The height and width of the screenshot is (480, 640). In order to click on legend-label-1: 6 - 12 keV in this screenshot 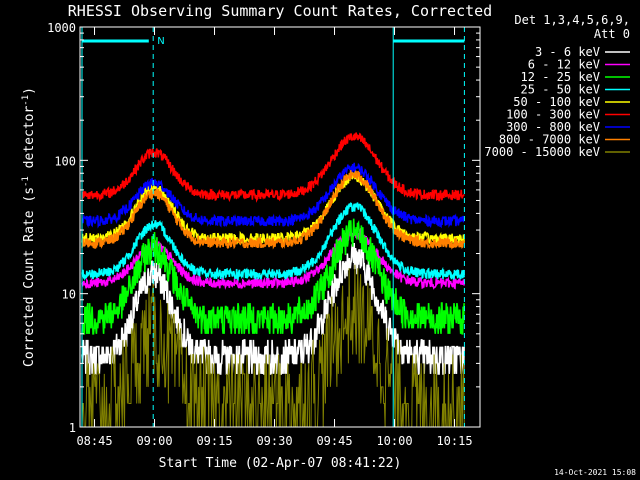, I will do `click(564, 65)`.